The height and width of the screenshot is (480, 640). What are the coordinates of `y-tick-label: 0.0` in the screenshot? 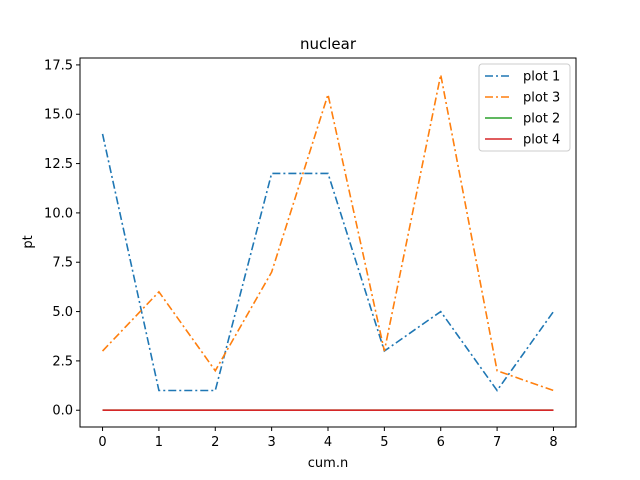 It's located at (62, 411).